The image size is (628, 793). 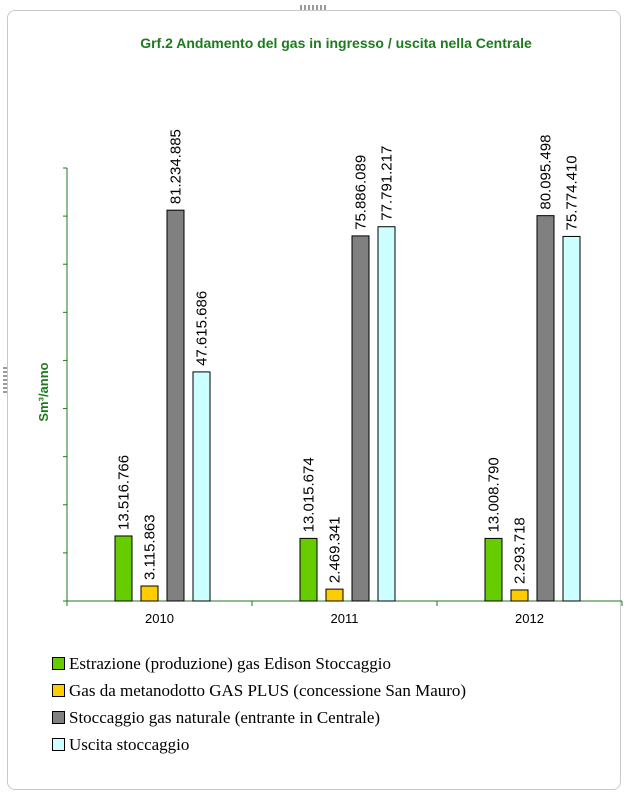 What do you see at coordinates (361, 192) in the screenshot?
I see `data-label: 75.886.089` at bounding box center [361, 192].